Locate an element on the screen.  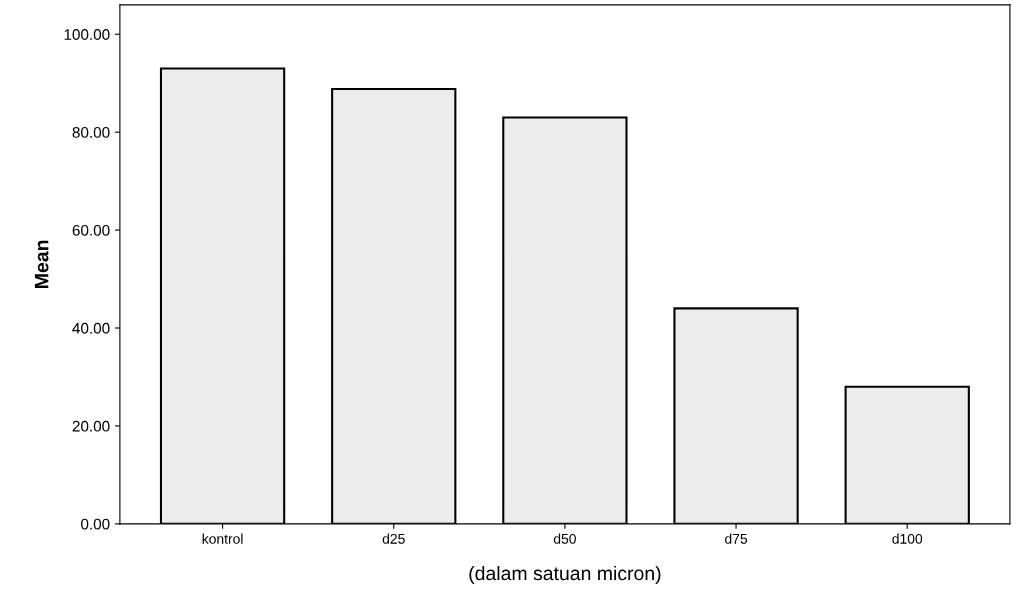
x-axis-title: (dalam satuan micron) is located at coordinates (565, 575).